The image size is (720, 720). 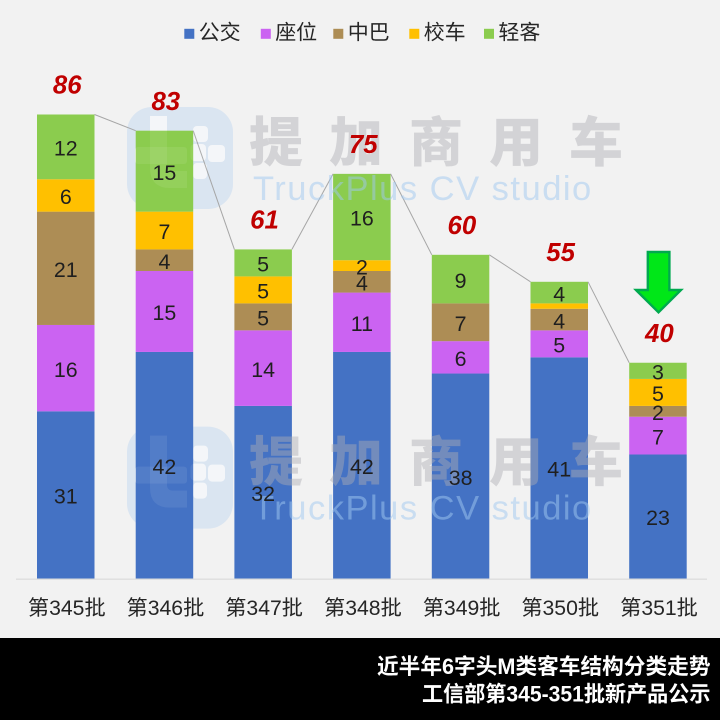 I want to click on svg-text: 21, so click(x=66, y=270).